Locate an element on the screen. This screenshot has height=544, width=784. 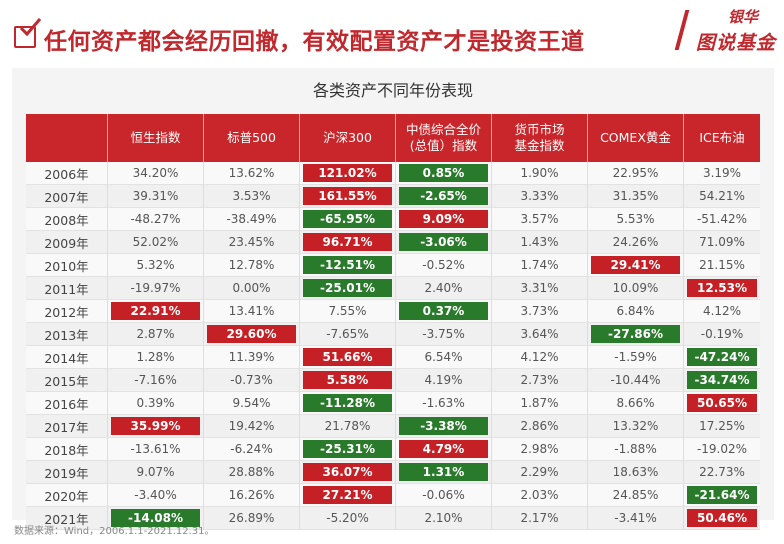
value-cell: 6.54% is located at coordinates (444, 357).